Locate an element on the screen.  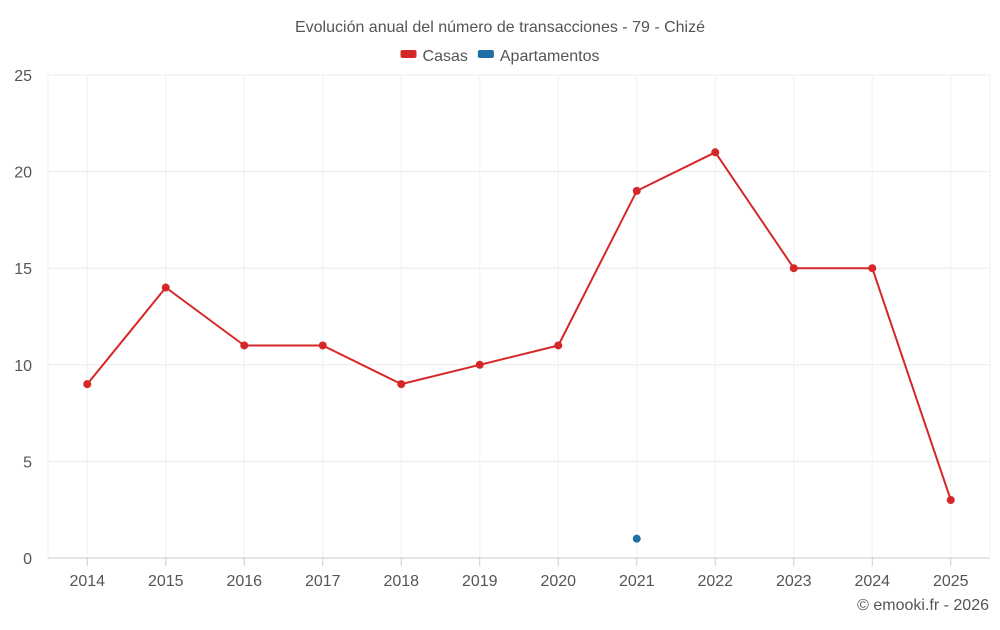
x-tick-label: 2020 is located at coordinates (558, 581).